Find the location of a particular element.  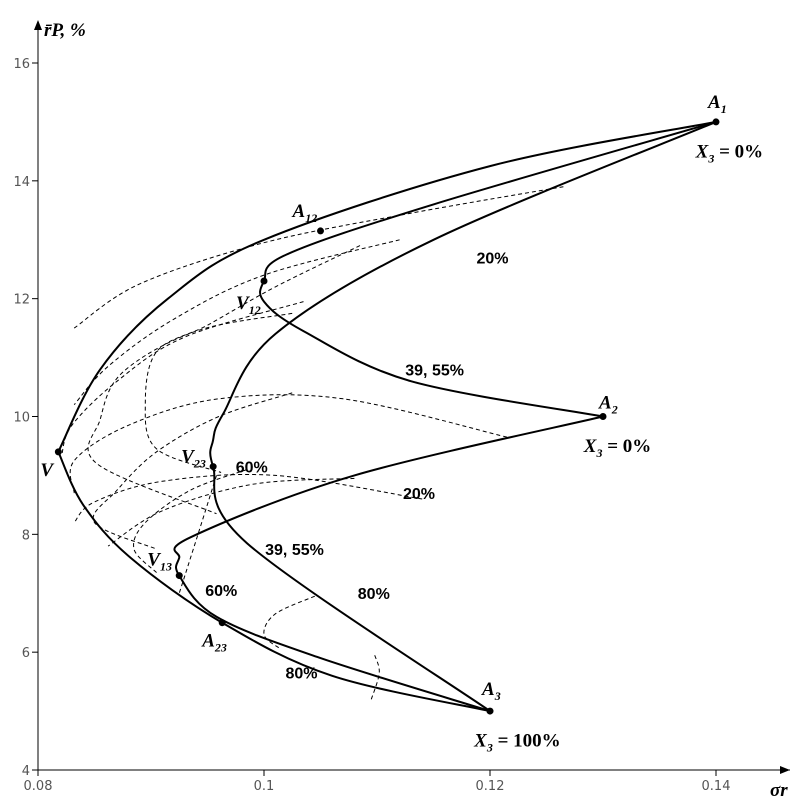

point-label-V12: V12 is located at coordinates (248, 305).